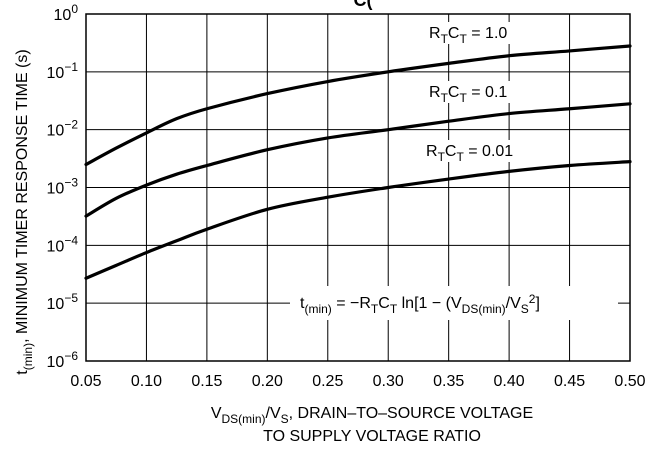 This screenshot has height=455, width=663. What do you see at coordinates (24, 211) in the screenshot?
I see `y-axis-title: t(min), MINIMUM TIMER RESPONSE TIME (s)` at bounding box center [24, 211].